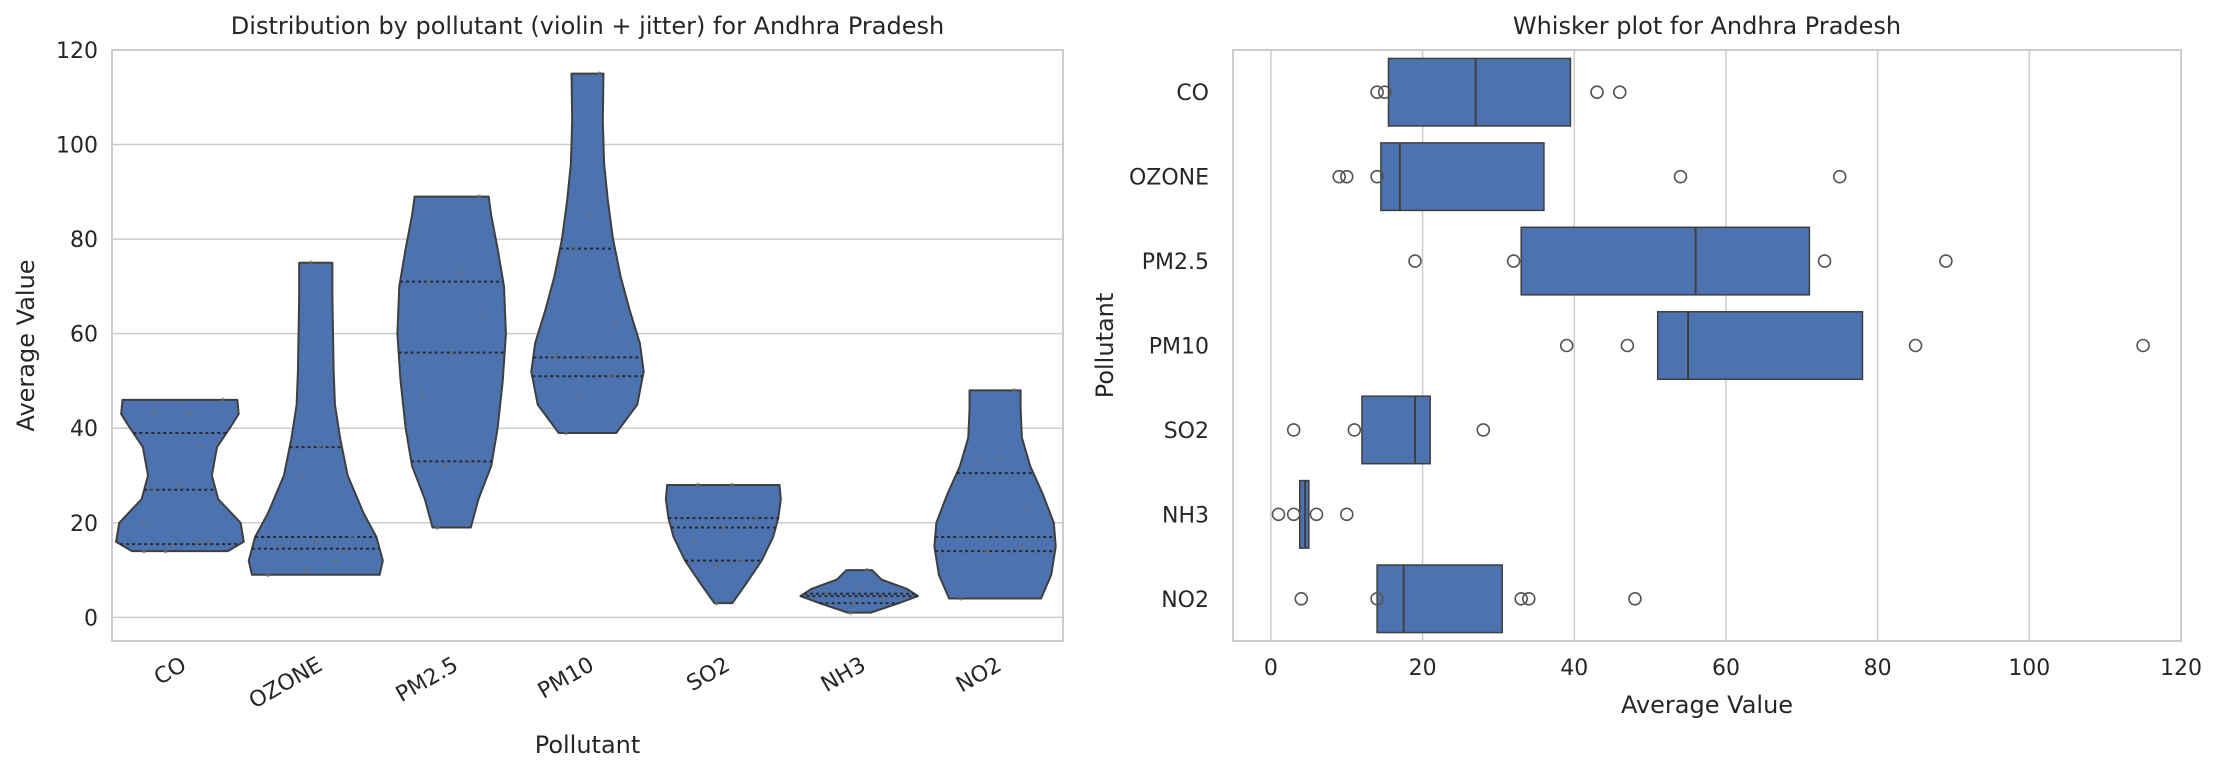 The height and width of the screenshot is (778, 2213). Describe the element at coordinates (1388, 430) in the screenshot. I see `box-so2` at that location.